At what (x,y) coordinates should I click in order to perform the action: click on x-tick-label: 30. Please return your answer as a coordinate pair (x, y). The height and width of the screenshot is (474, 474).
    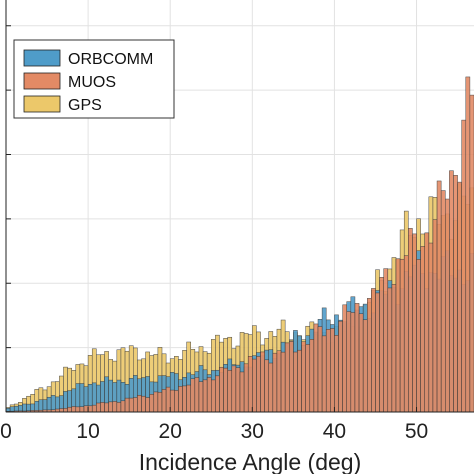
    Looking at the image, I should click on (252, 431).